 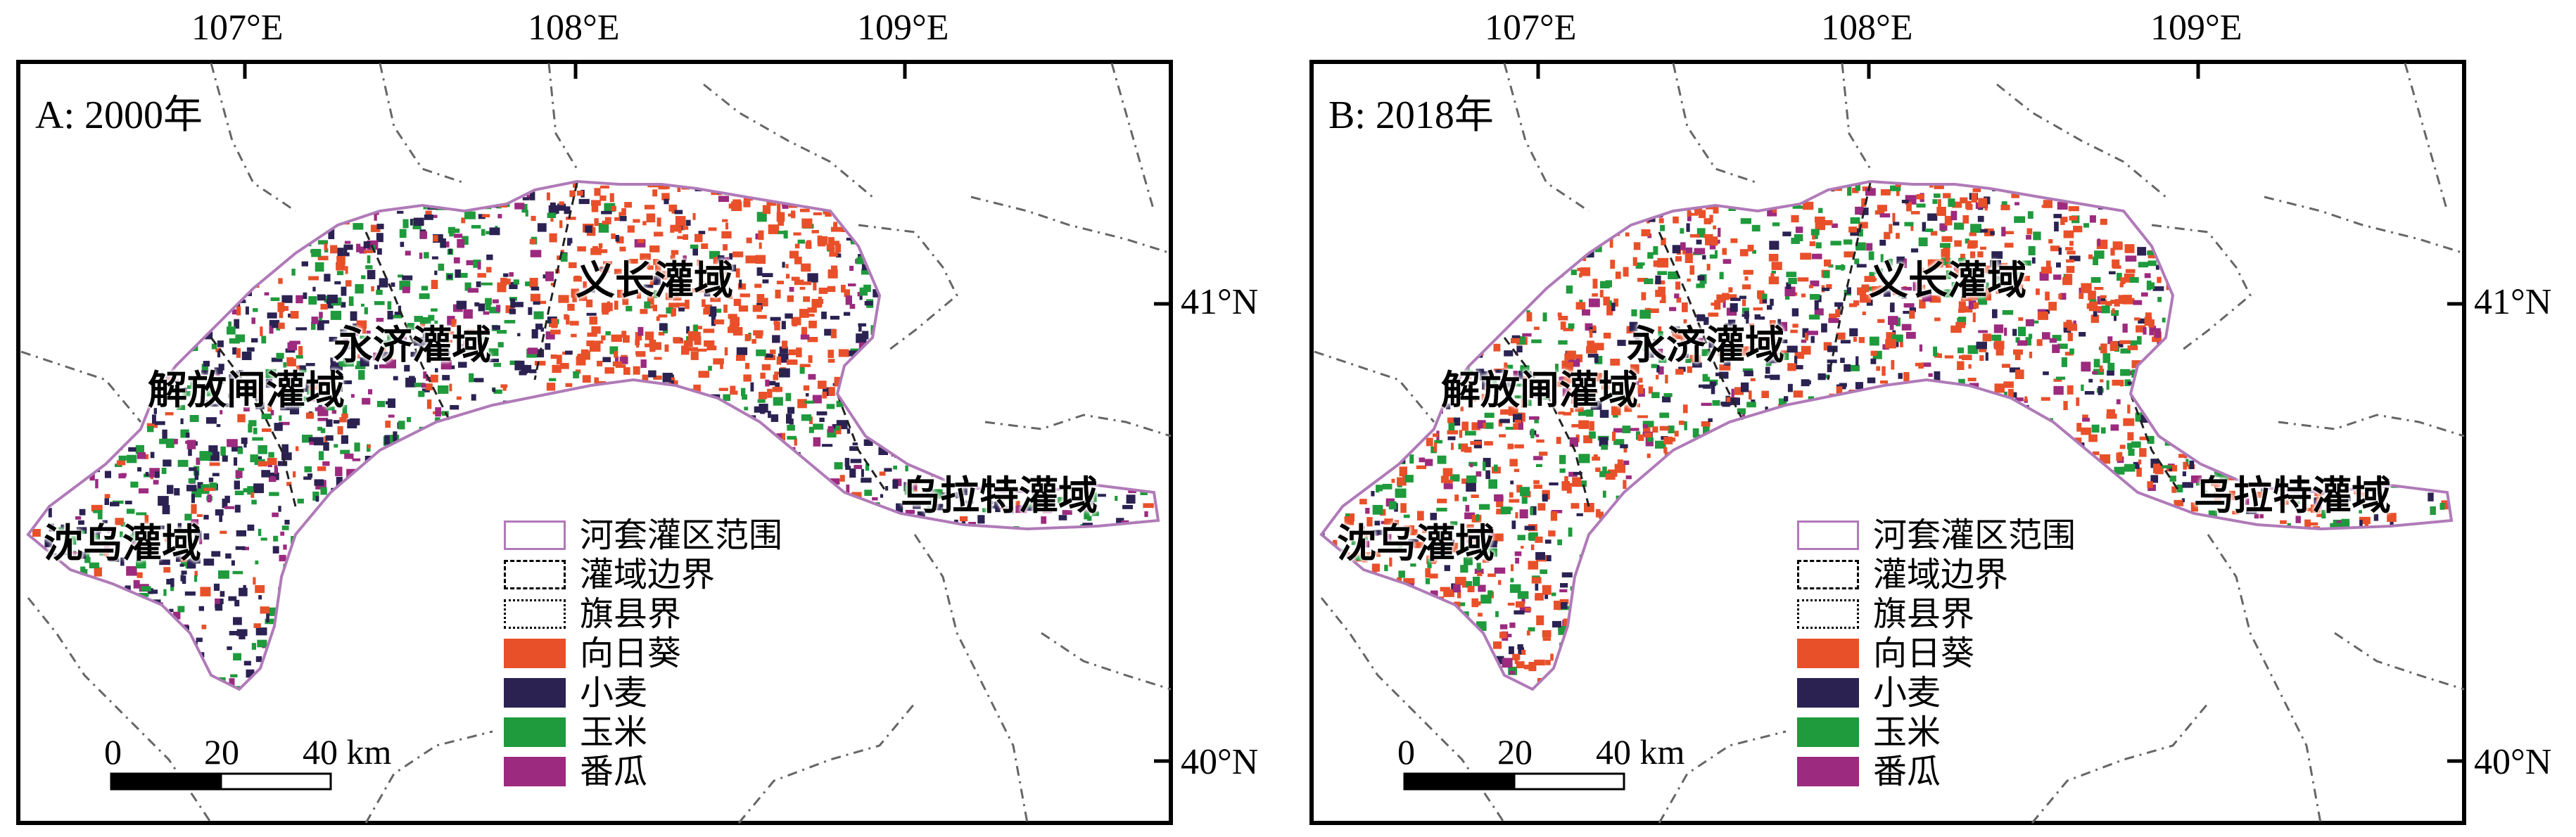 I want to click on legend-label: 灌域边界, so click(x=1941, y=575).